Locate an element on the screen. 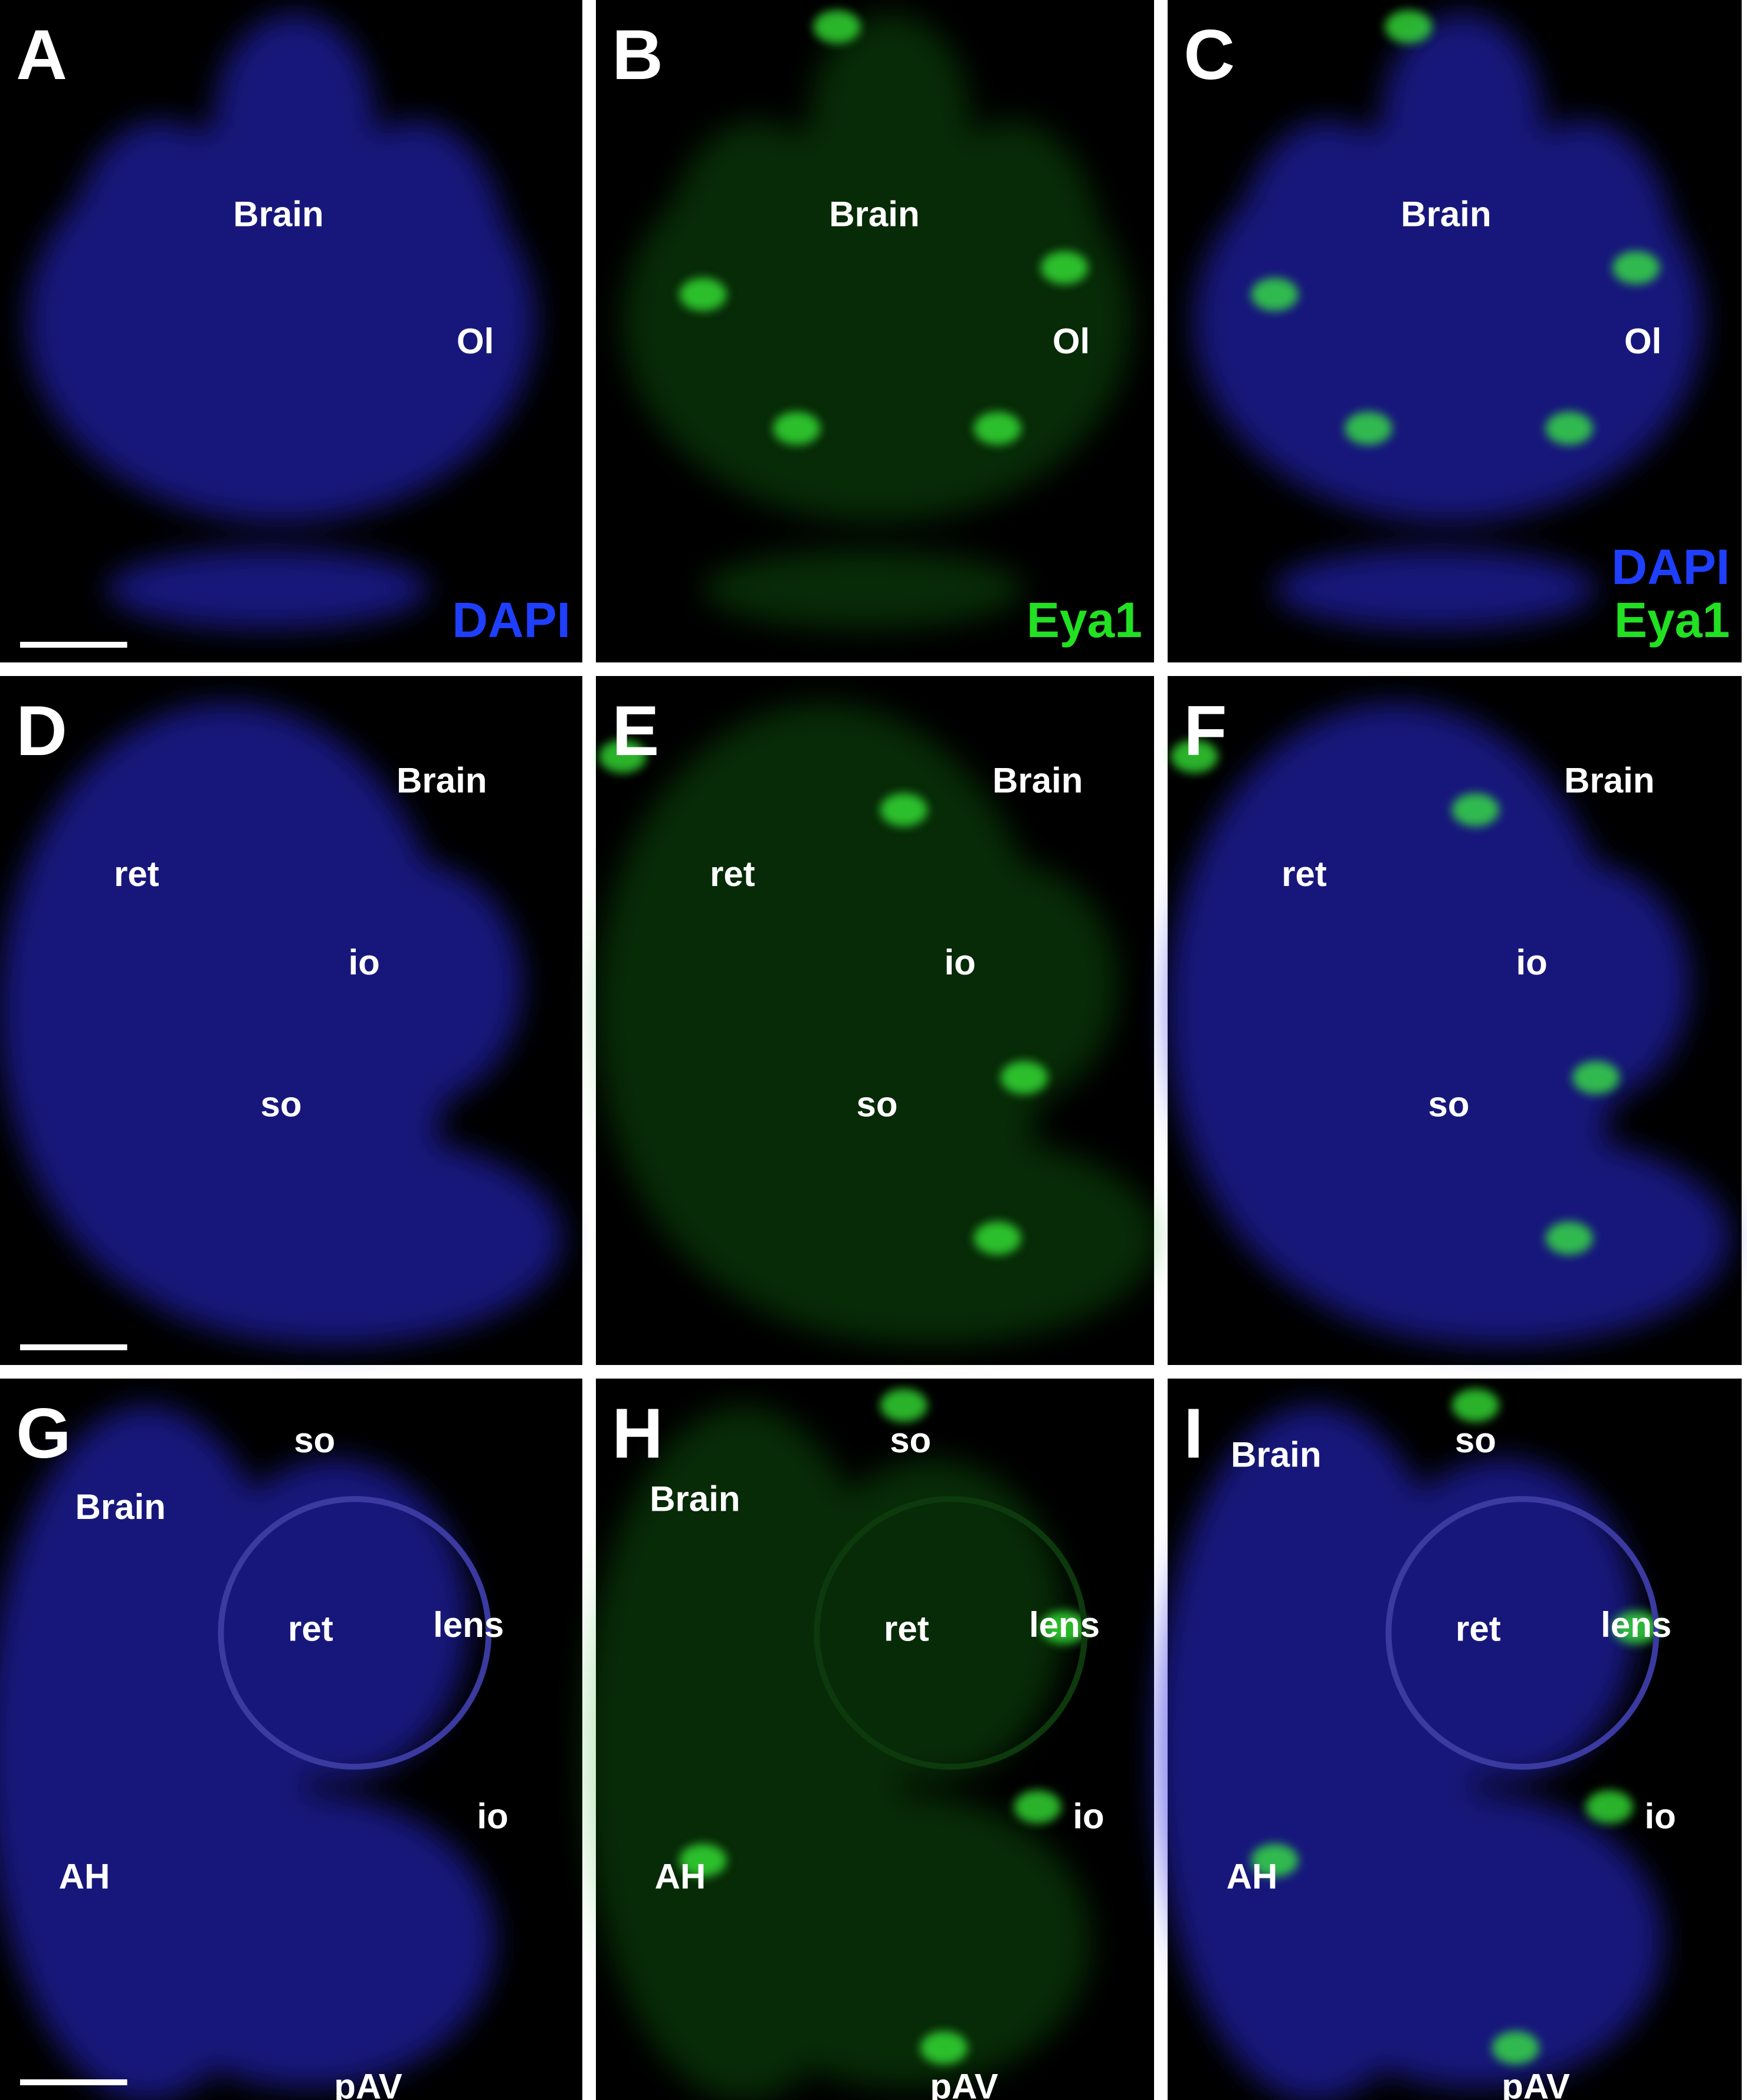 This screenshot has width=1747, height=2100. stain-label: Eya1 is located at coordinates (1084, 620).